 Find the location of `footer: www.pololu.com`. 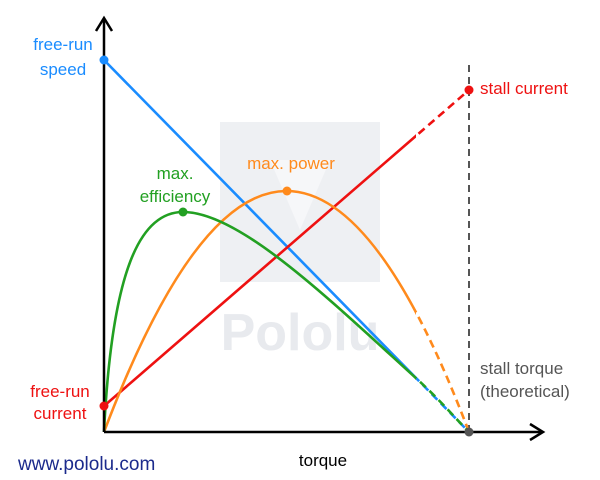

footer: www.pololu.com is located at coordinates (86, 464).